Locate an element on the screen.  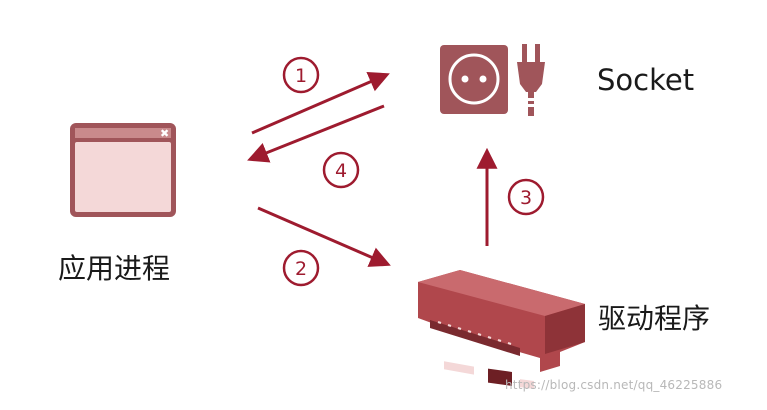
window-icon: ✖ is located at coordinates (123, 170).